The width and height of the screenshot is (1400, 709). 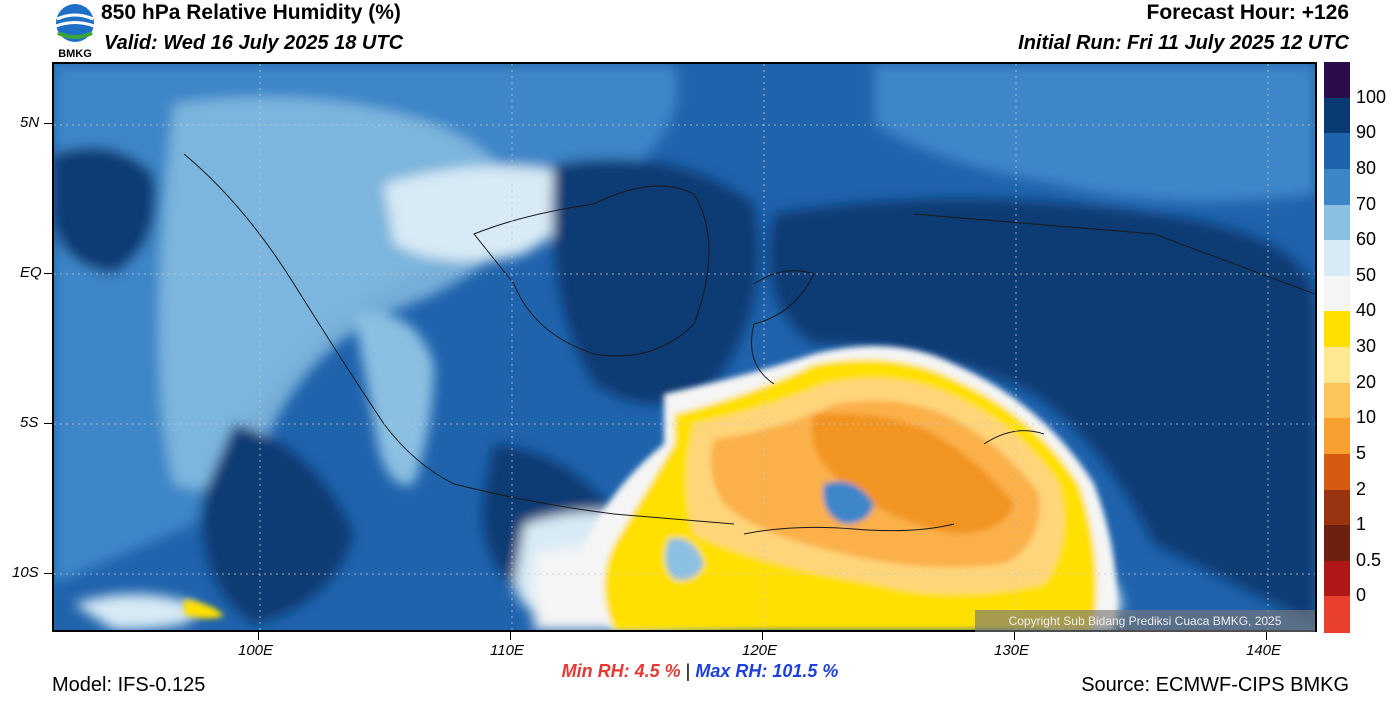 I want to click on colorbar, so click(x=1337, y=347).